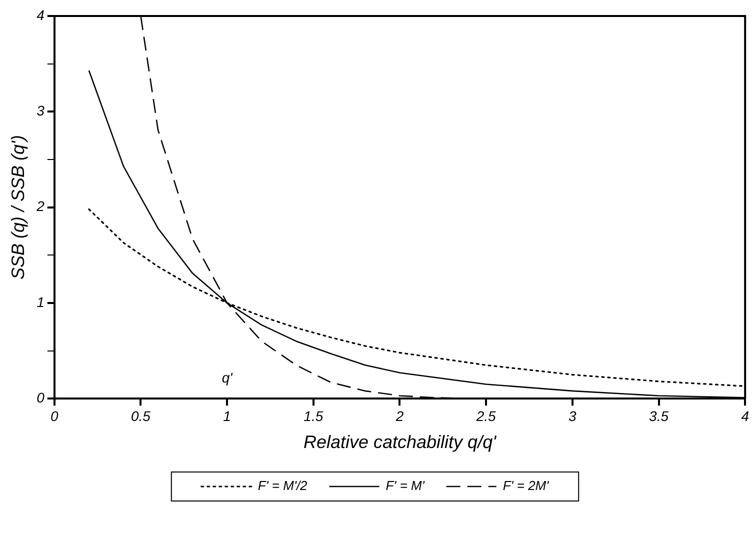 The image size is (752, 533). Describe the element at coordinates (745, 416) in the screenshot. I see `x-tick-label: 4` at that location.